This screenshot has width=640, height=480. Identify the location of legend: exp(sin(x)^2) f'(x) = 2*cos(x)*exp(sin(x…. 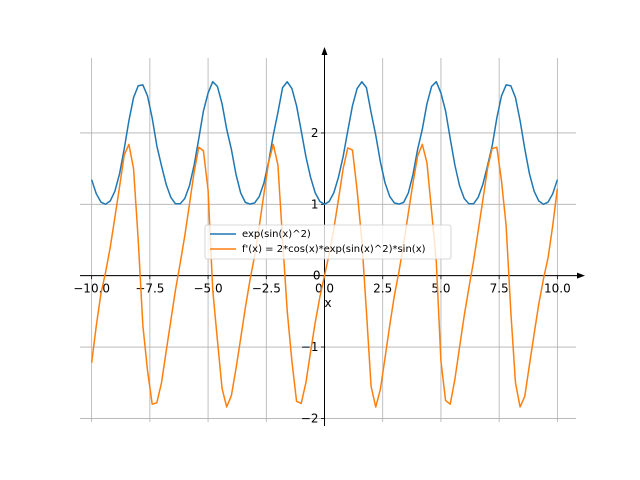
(328, 242).